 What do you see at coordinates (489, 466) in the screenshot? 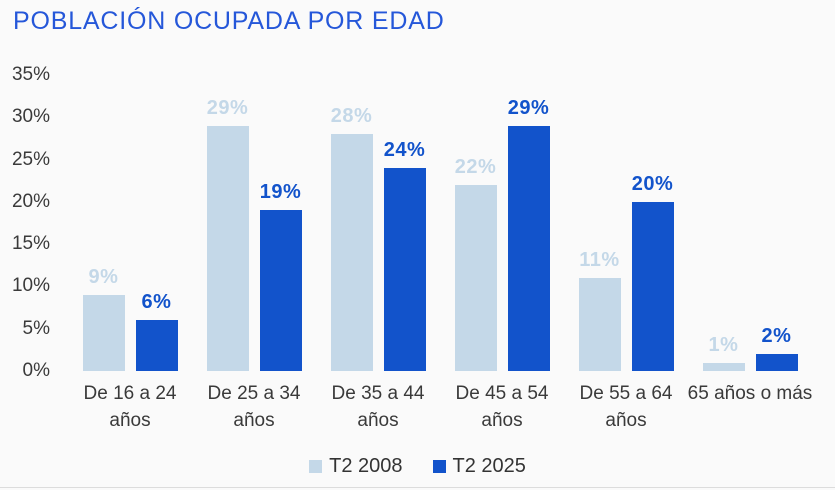
I see `legend-label: T2 2025` at bounding box center [489, 466].